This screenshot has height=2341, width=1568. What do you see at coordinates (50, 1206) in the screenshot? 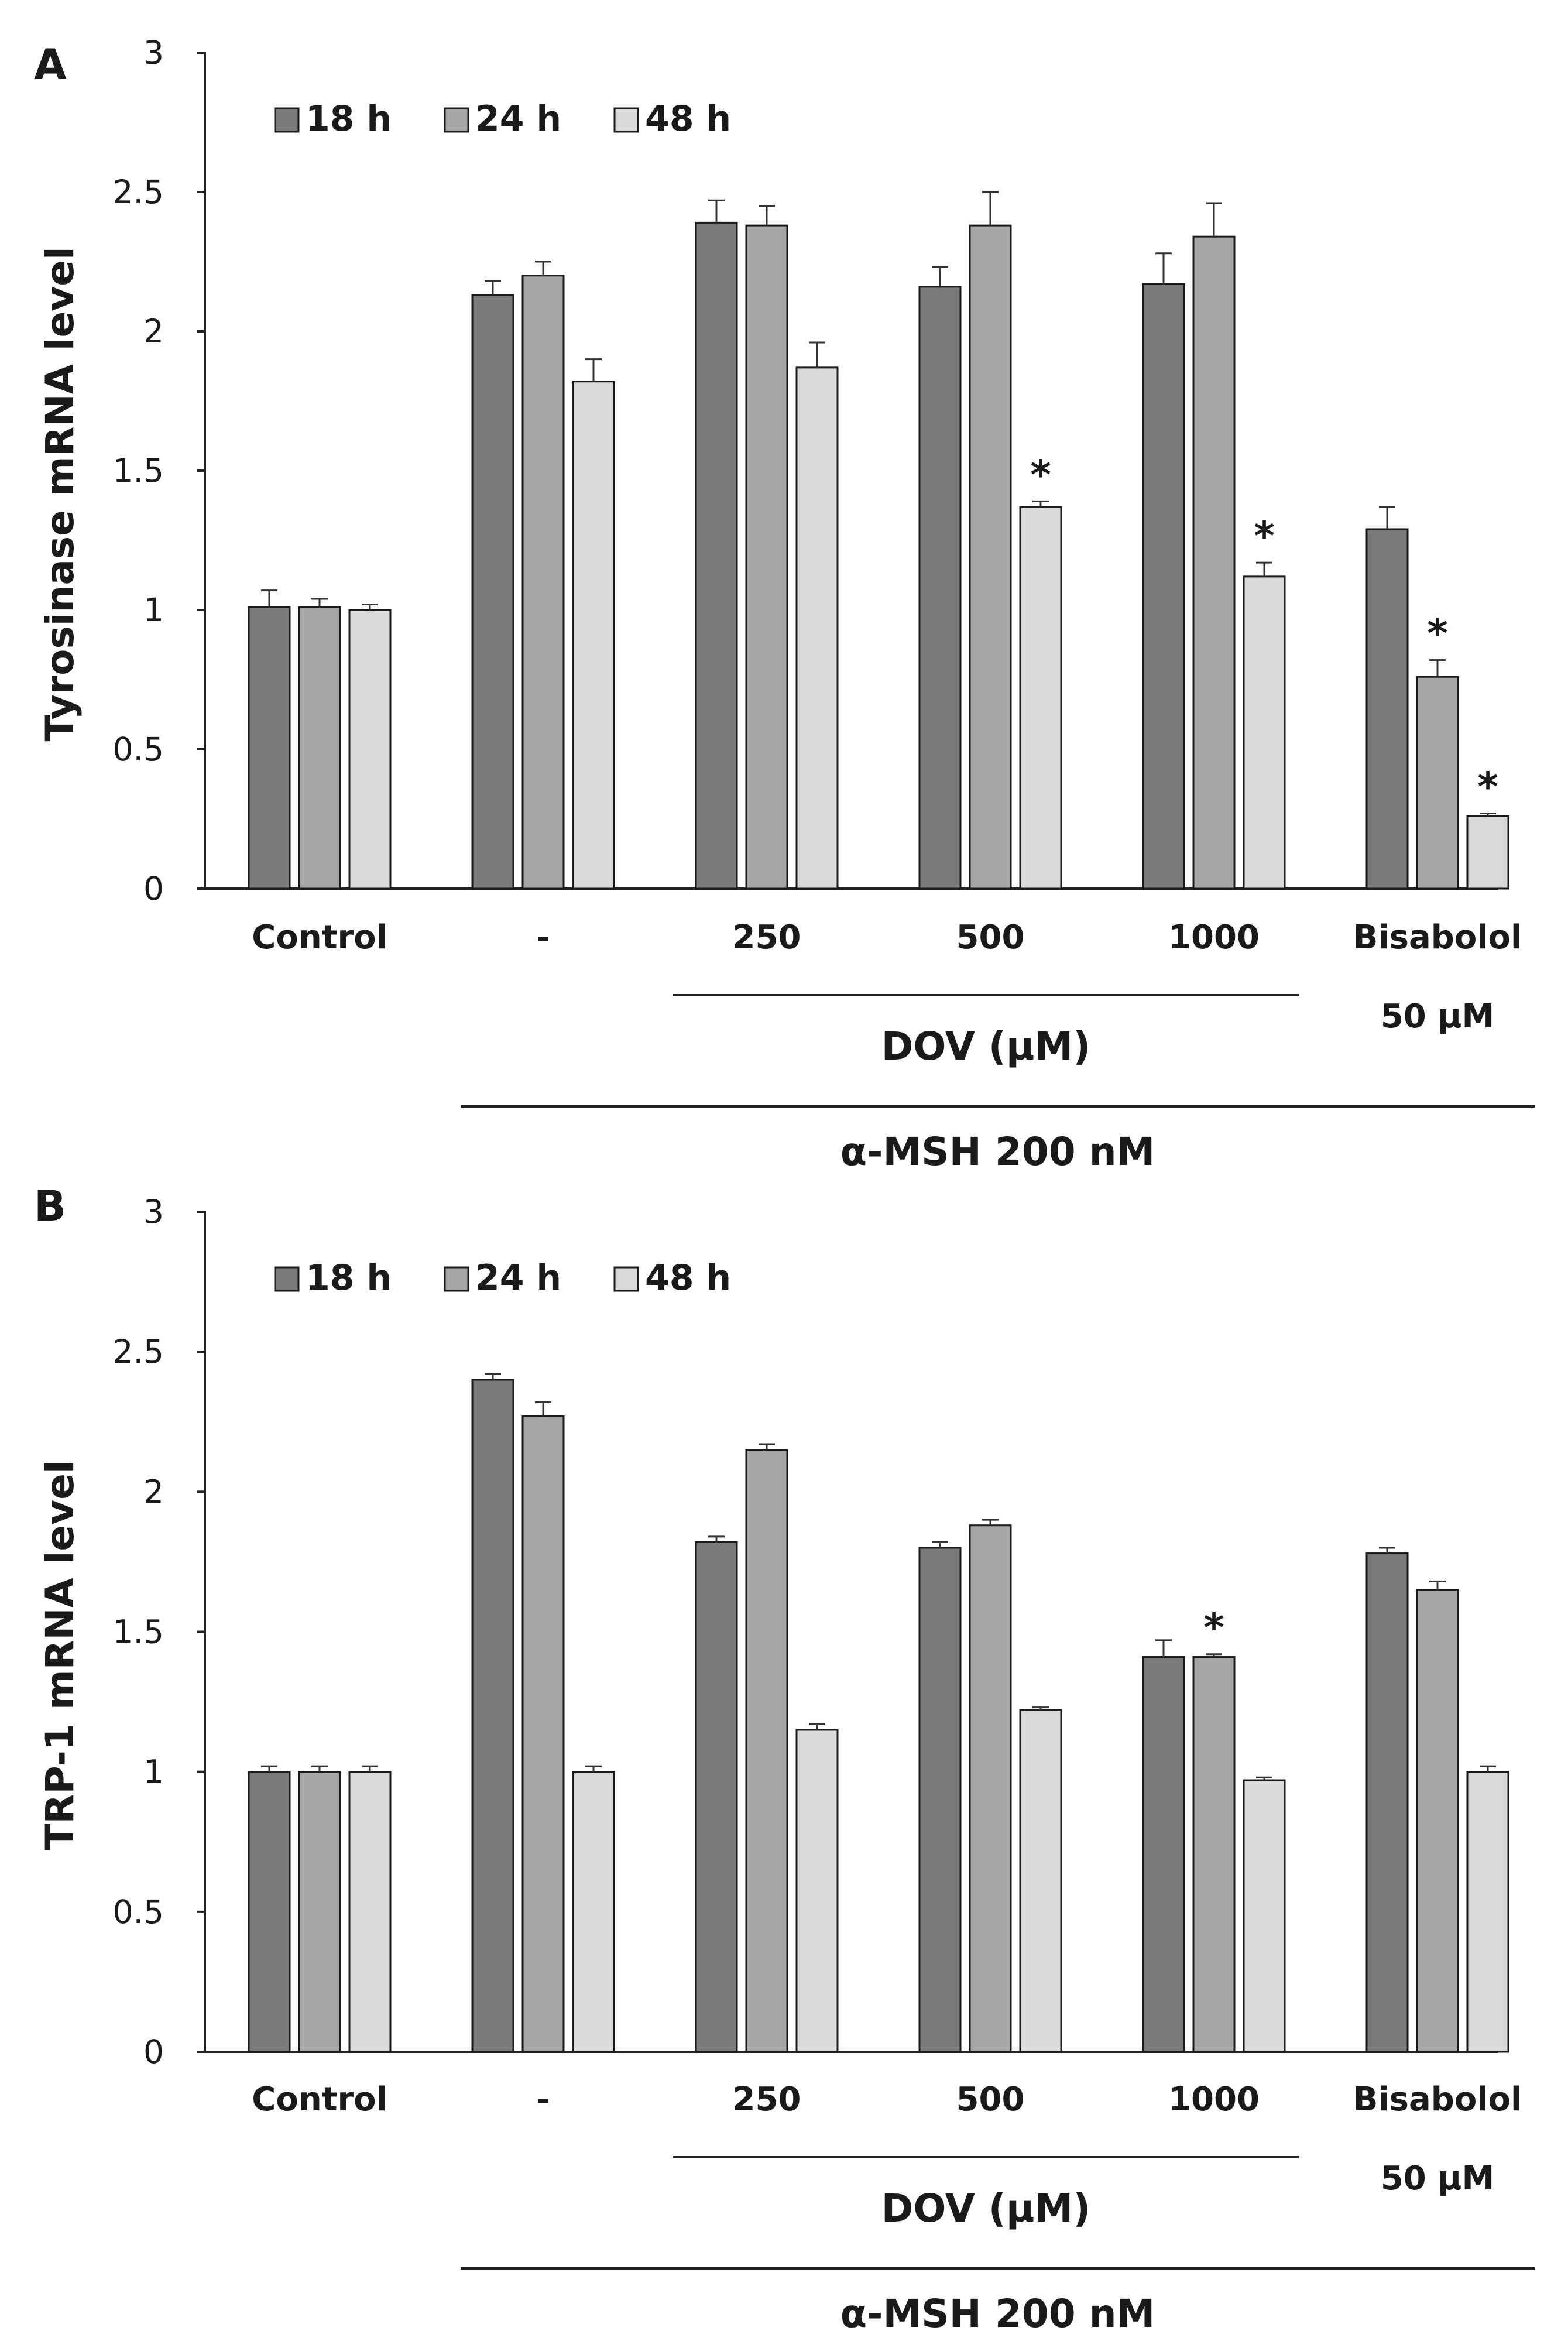
I see `panel-label: B` at bounding box center [50, 1206].